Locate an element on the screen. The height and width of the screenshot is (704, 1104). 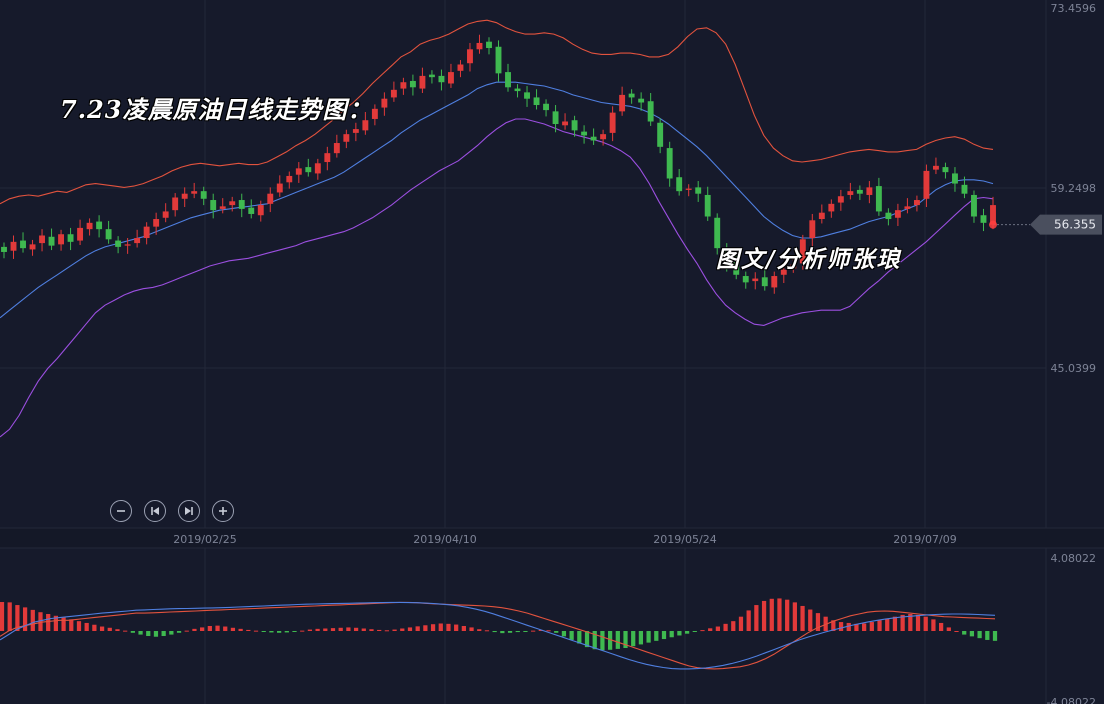
zoom-controls is located at coordinates (172, 511).